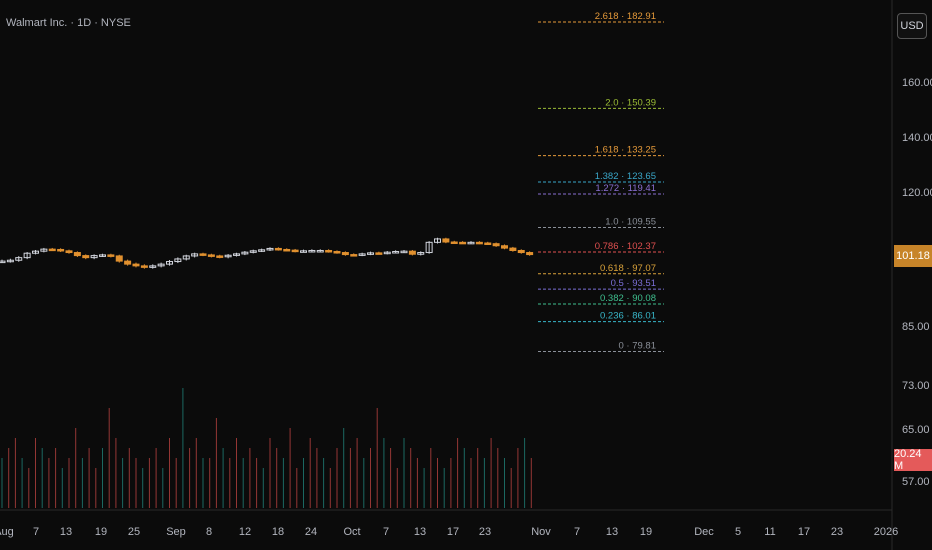 The width and height of the screenshot is (932, 550). Describe the element at coordinates (625, 176) in the screenshot. I see `fib-label: 1.382 · 123.65` at that location.